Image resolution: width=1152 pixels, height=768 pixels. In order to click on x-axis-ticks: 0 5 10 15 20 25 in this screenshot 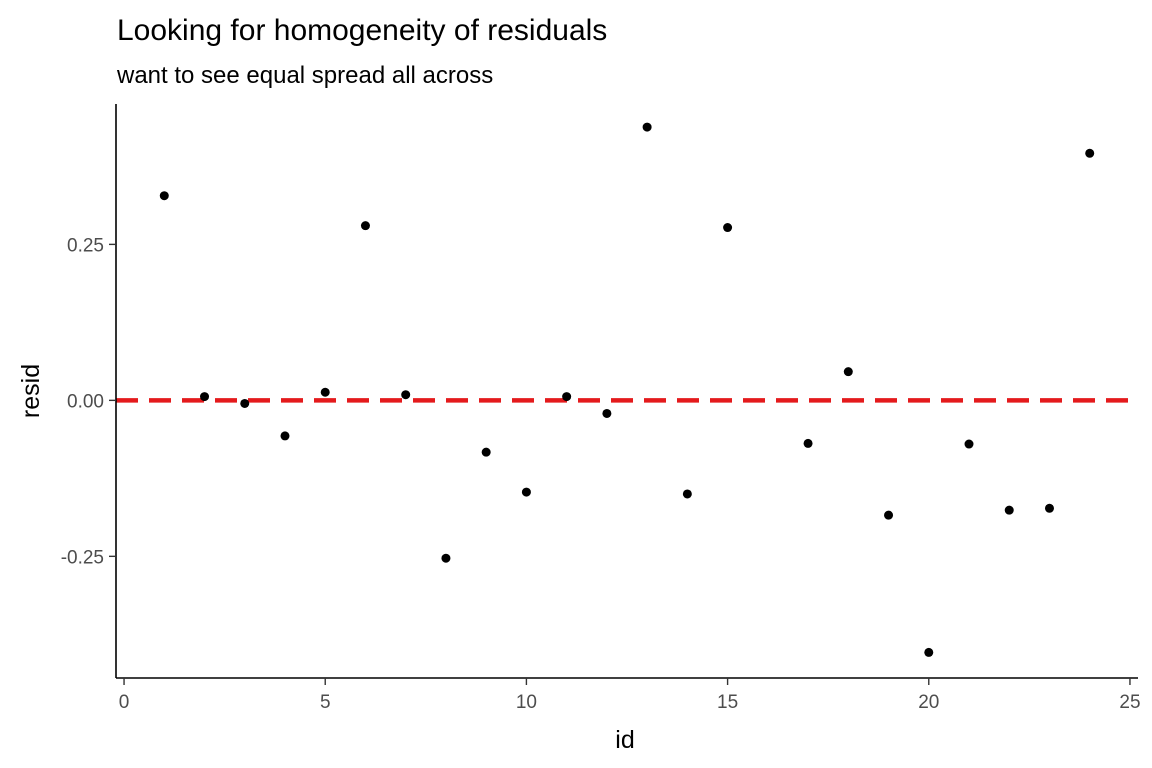, I will do `click(630, 695)`.